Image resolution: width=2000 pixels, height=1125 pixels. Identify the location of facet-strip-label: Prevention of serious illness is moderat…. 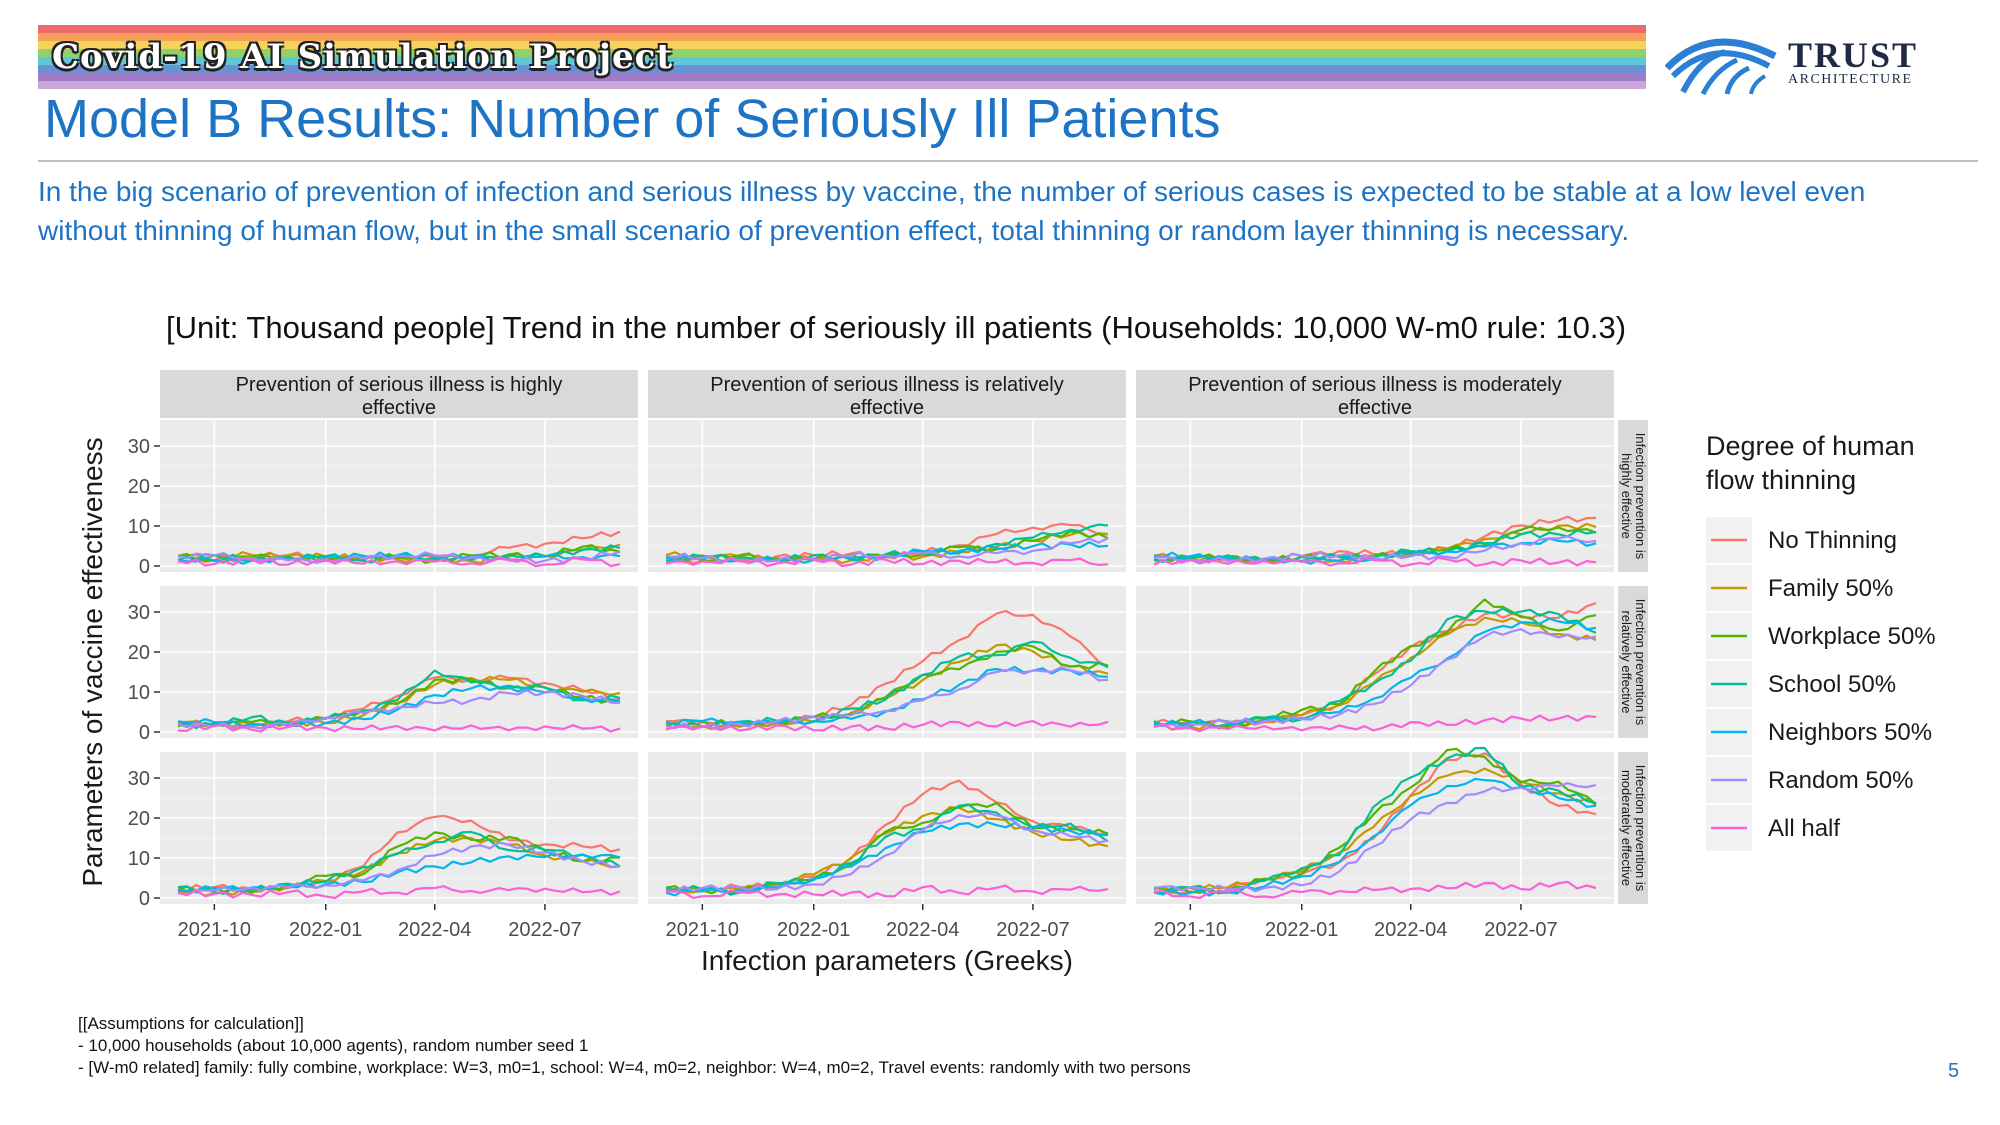
(1375, 385).